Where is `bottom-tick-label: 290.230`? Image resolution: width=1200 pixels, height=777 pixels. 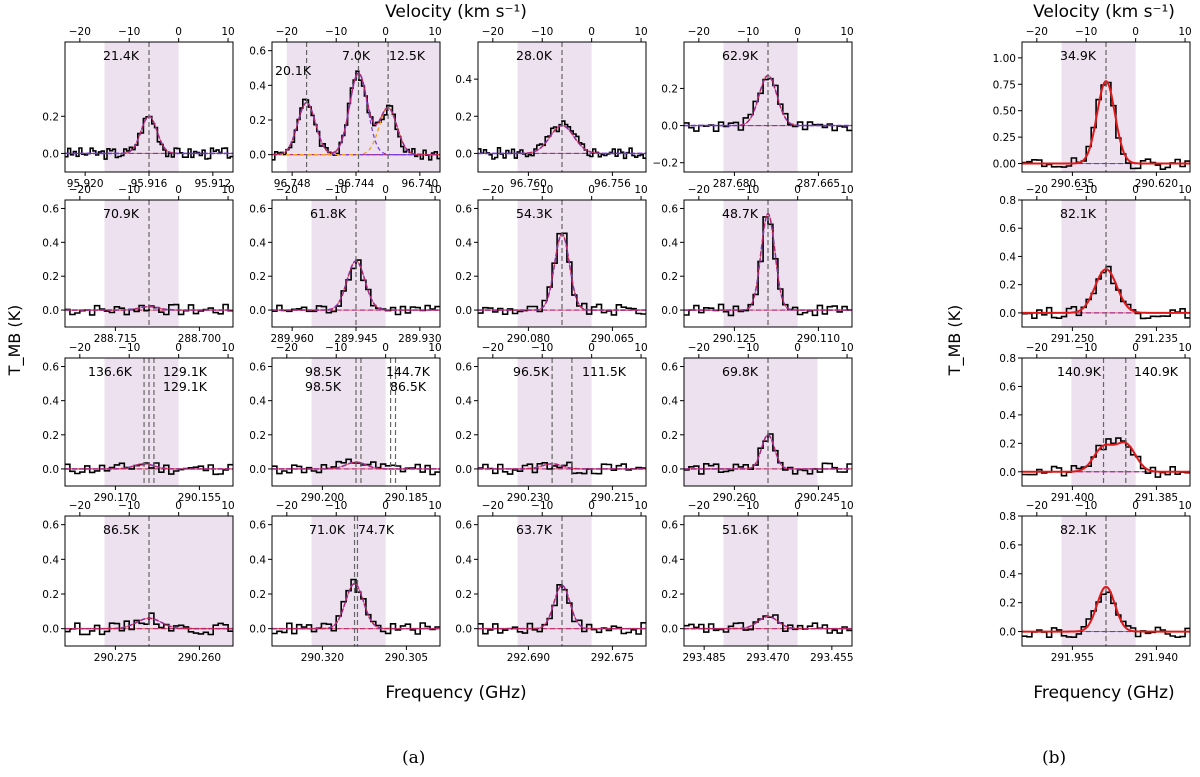
bottom-tick-label: 290.230 is located at coordinates (528, 498).